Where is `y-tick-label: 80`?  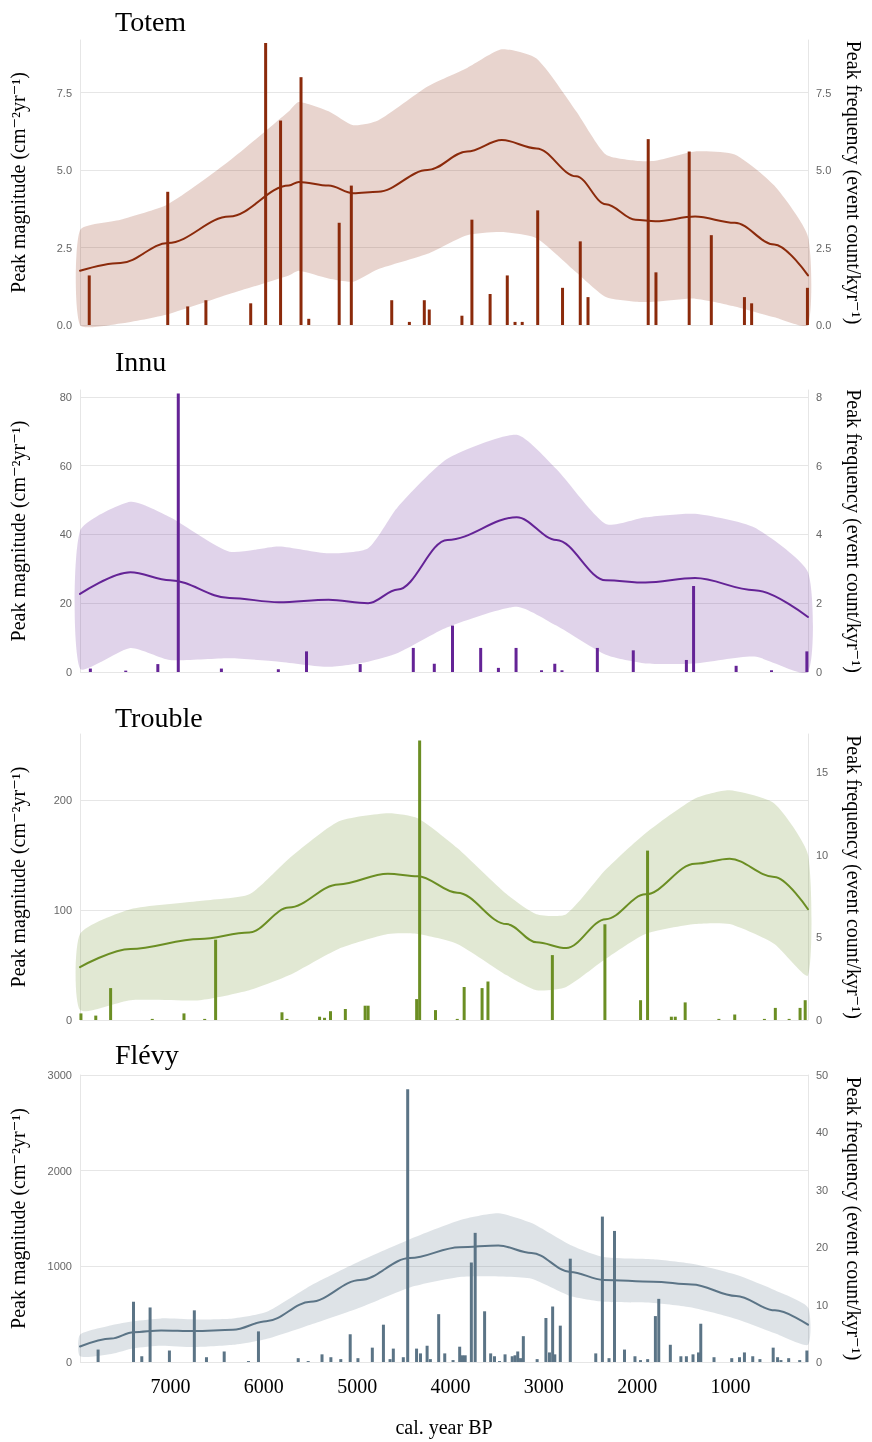 y-tick-label: 80 is located at coordinates (65, 396).